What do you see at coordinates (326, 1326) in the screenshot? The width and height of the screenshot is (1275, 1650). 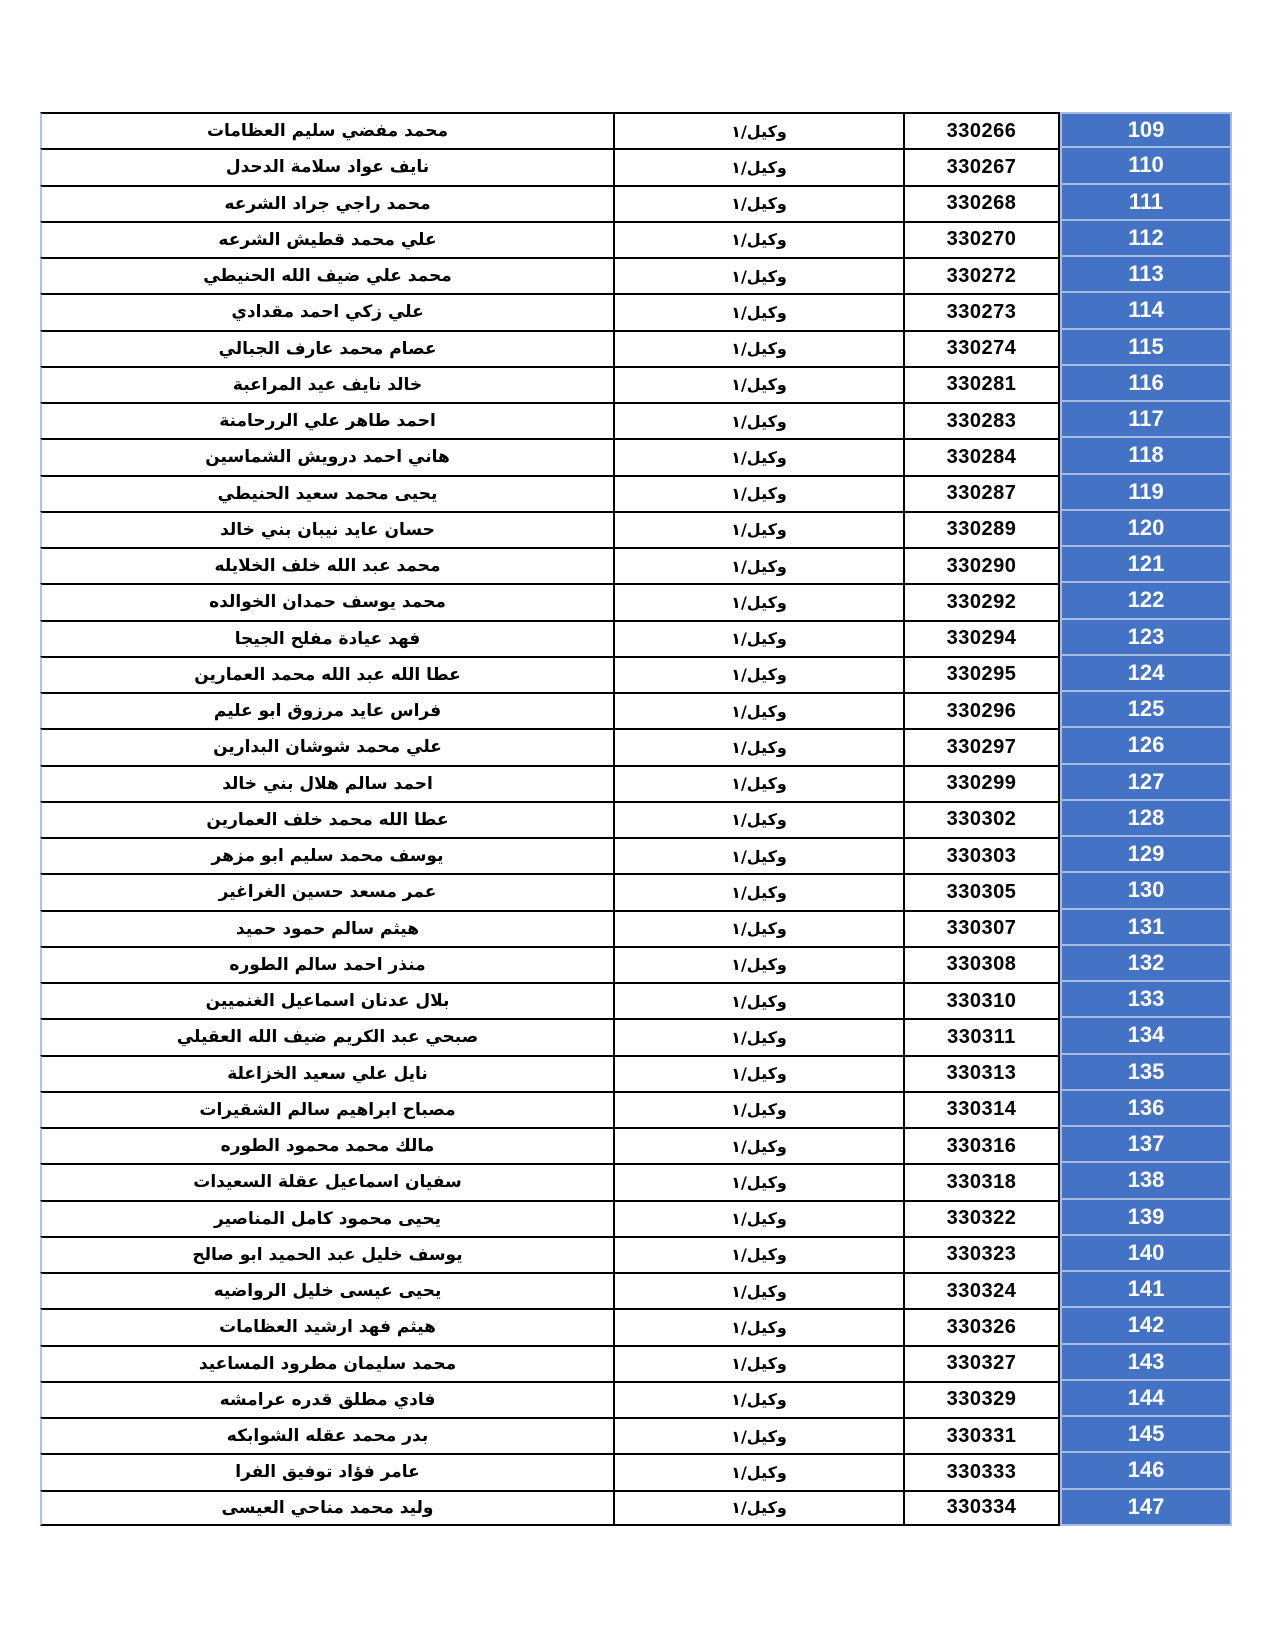 I see `officer-name: هيثم فهد ارشيد العظامات` at bounding box center [326, 1326].